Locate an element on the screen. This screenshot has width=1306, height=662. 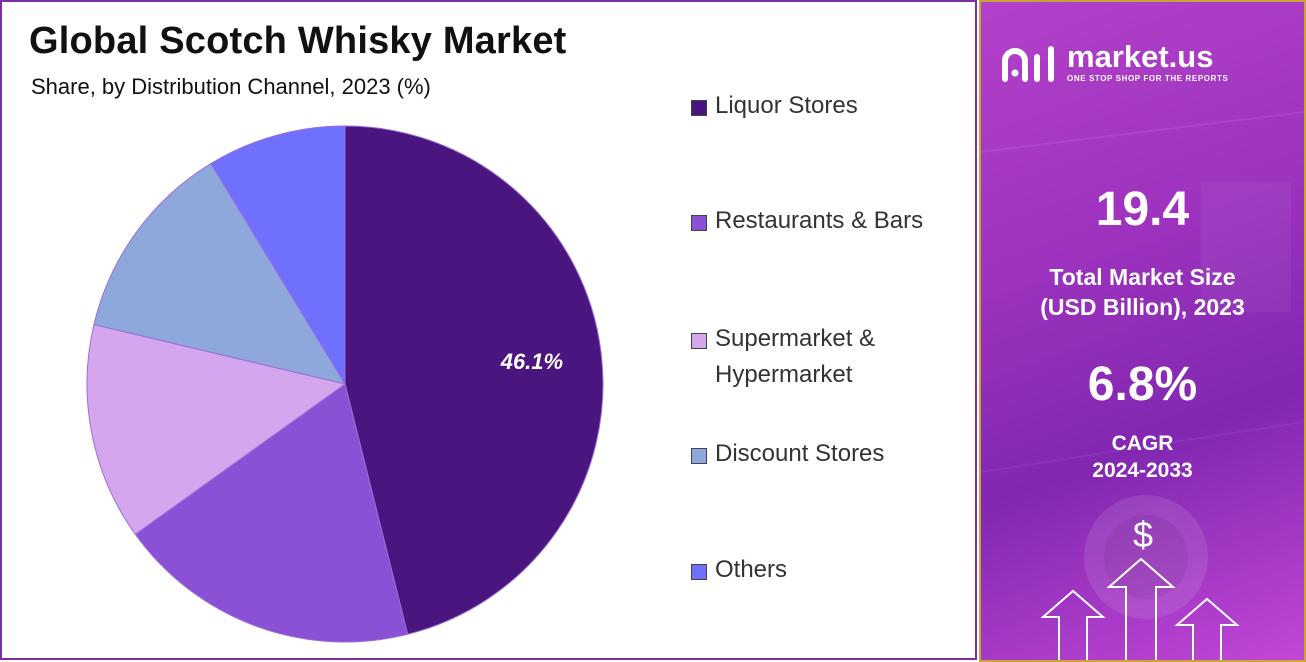
growth-arrows-icon is located at coordinates (1140, 608).